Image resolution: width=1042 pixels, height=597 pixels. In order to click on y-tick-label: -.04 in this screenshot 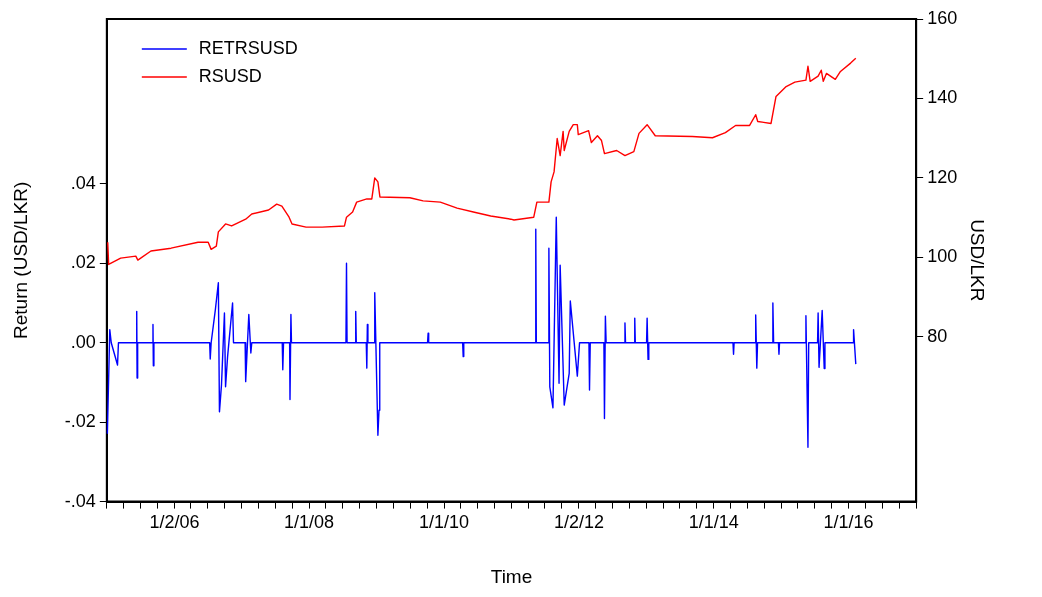, I will do `click(80, 500)`.